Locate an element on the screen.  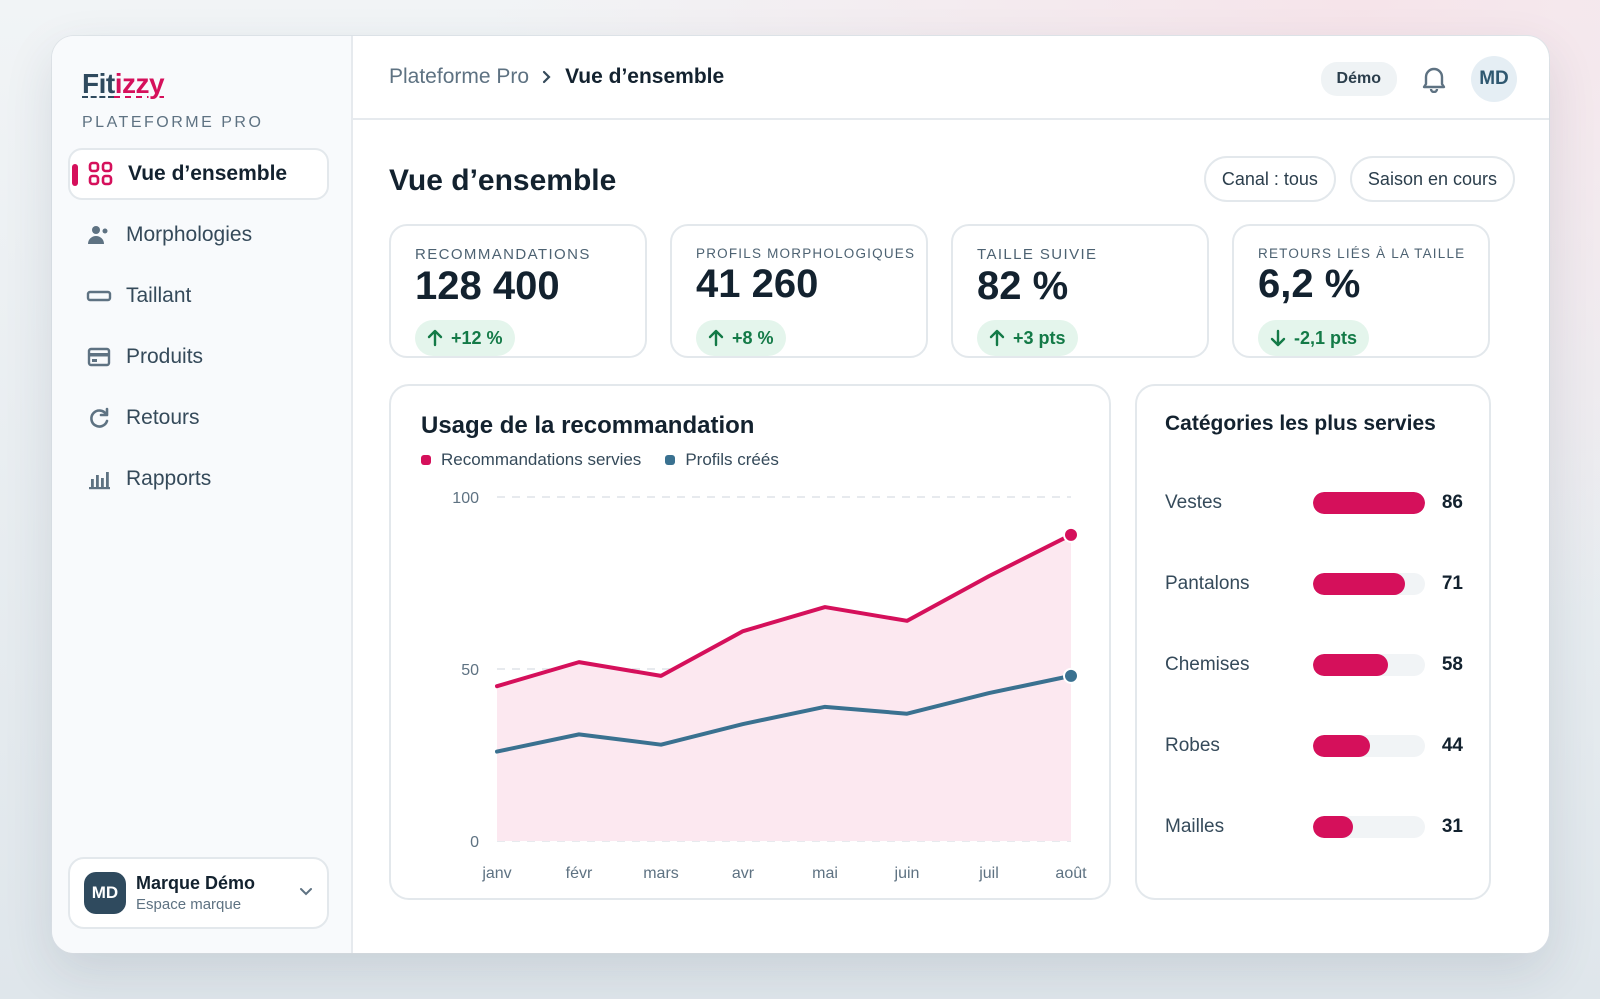
category-row: Chemises 58 is located at coordinates (1315, 665).